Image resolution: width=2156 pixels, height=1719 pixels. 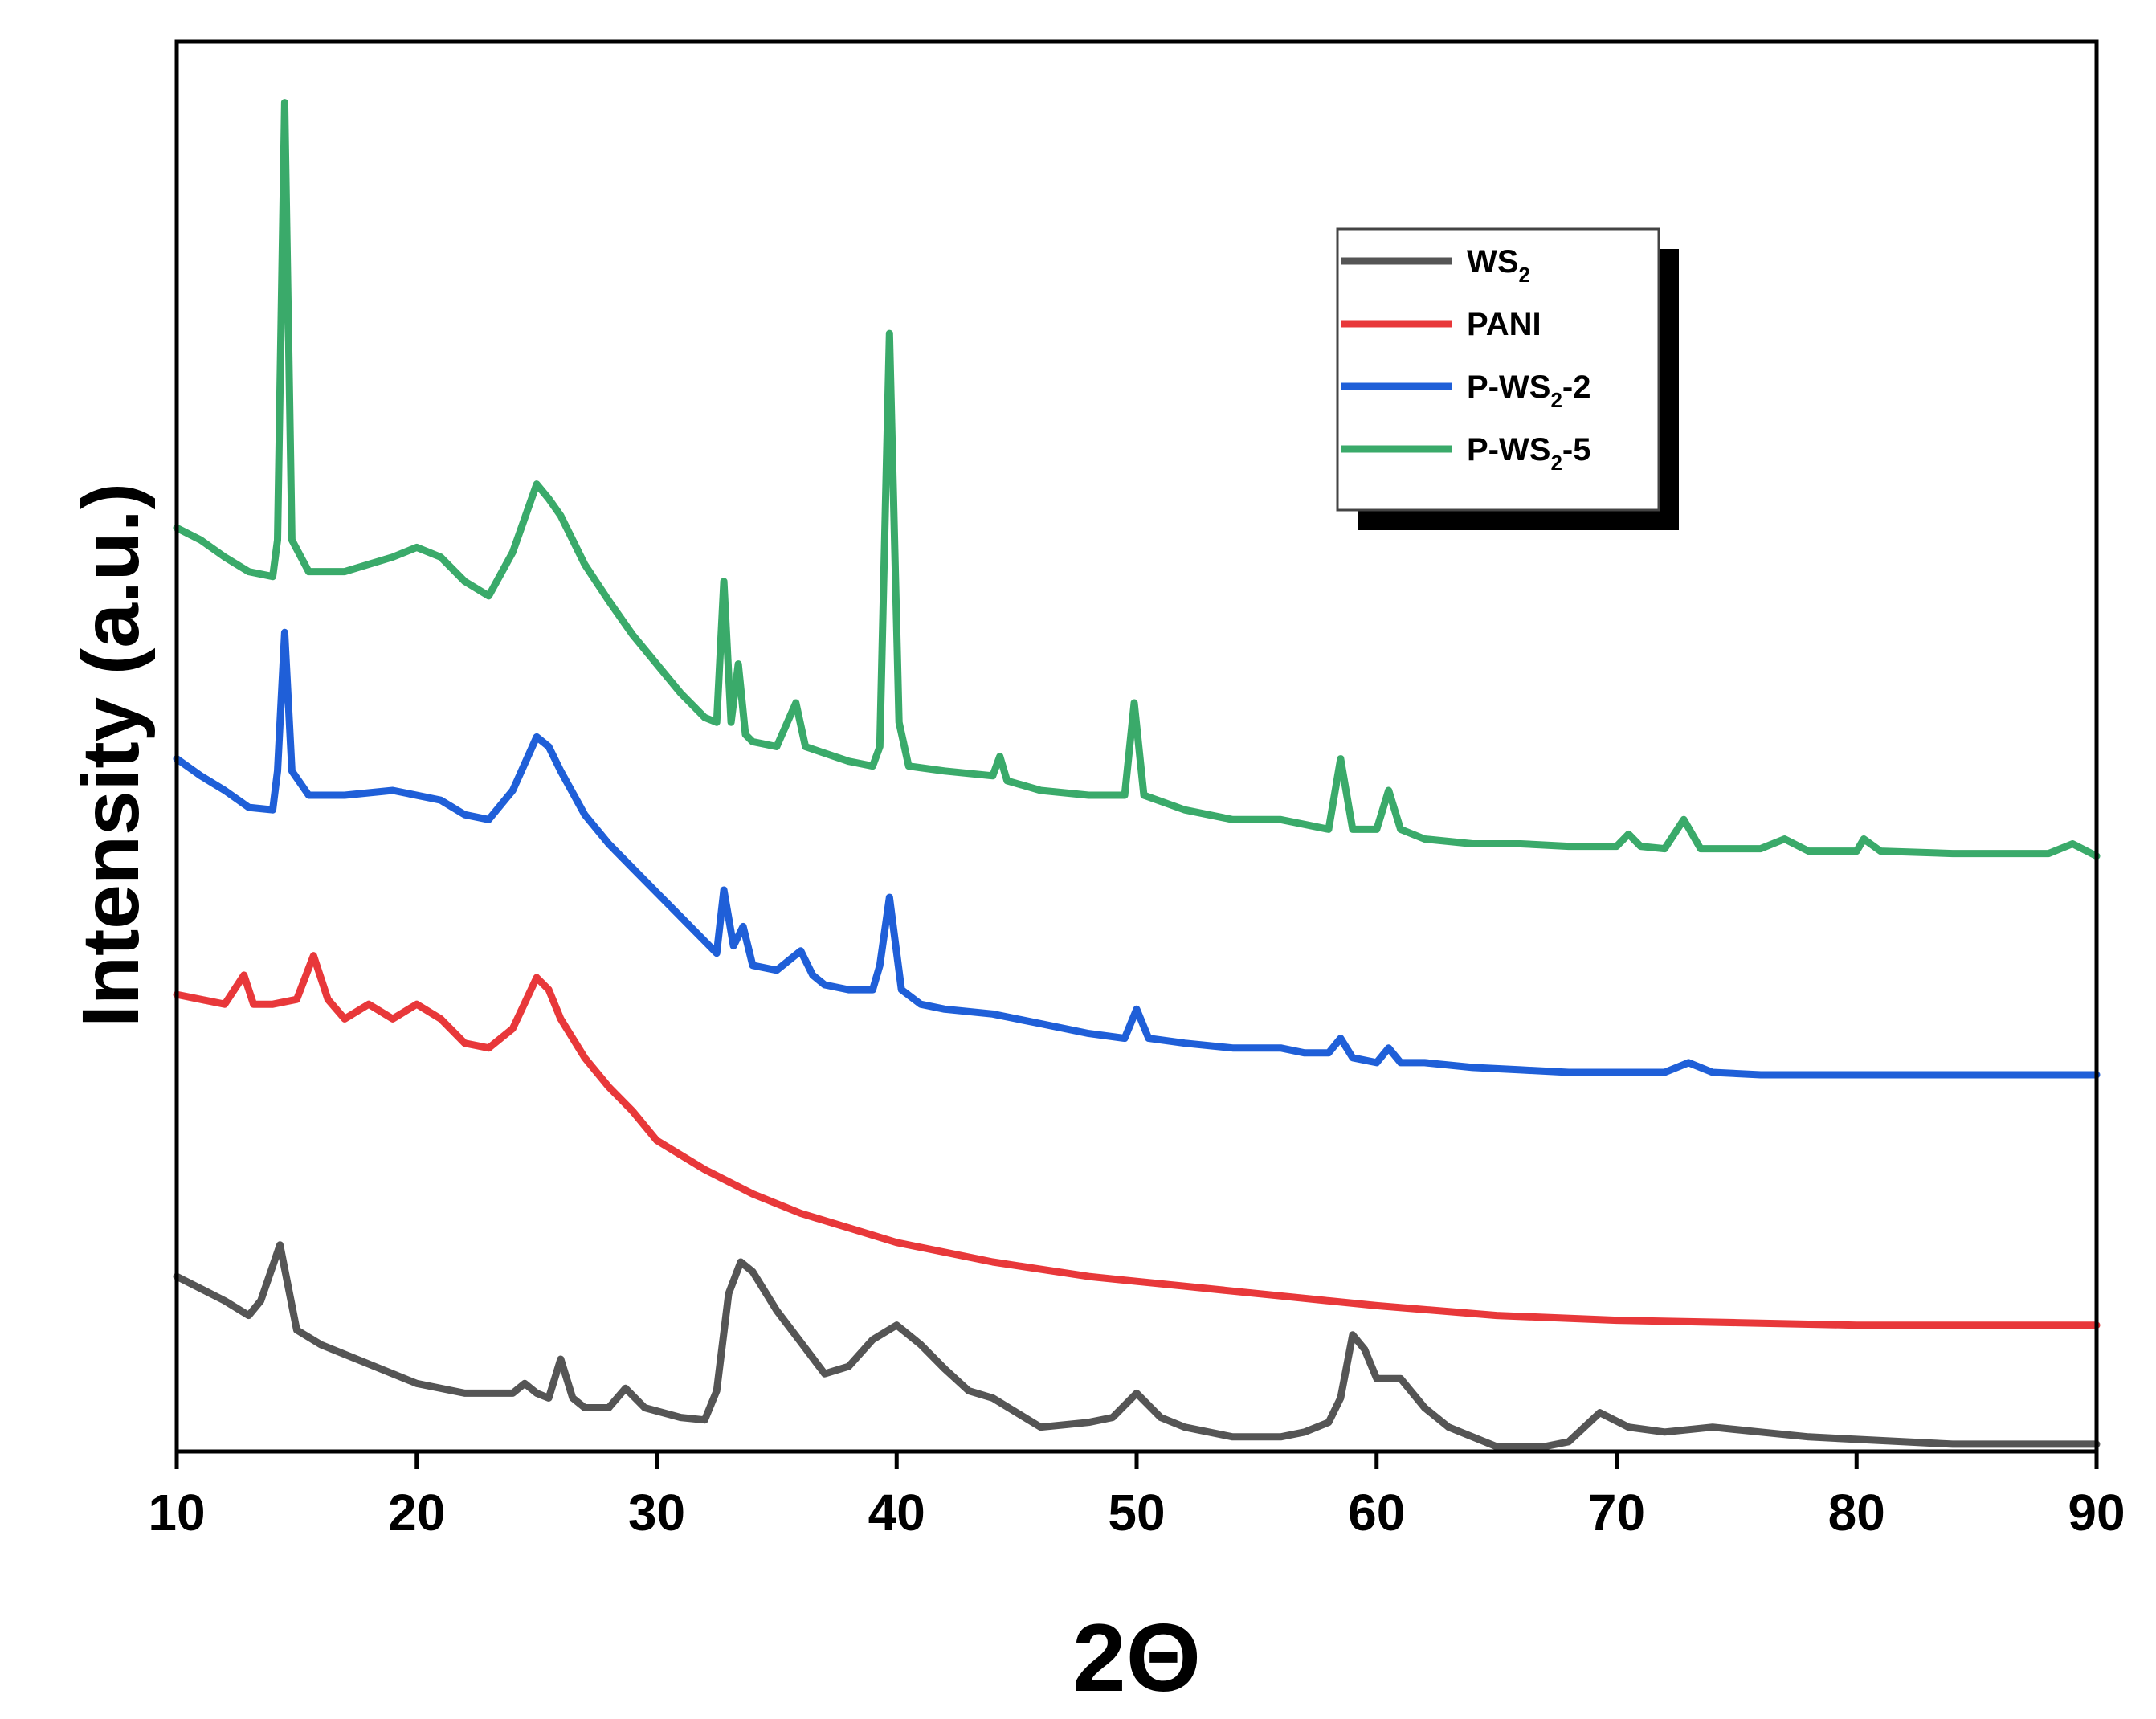 What do you see at coordinates (1137, 1346) in the screenshot?
I see `series-line-ws2` at bounding box center [1137, 1346].